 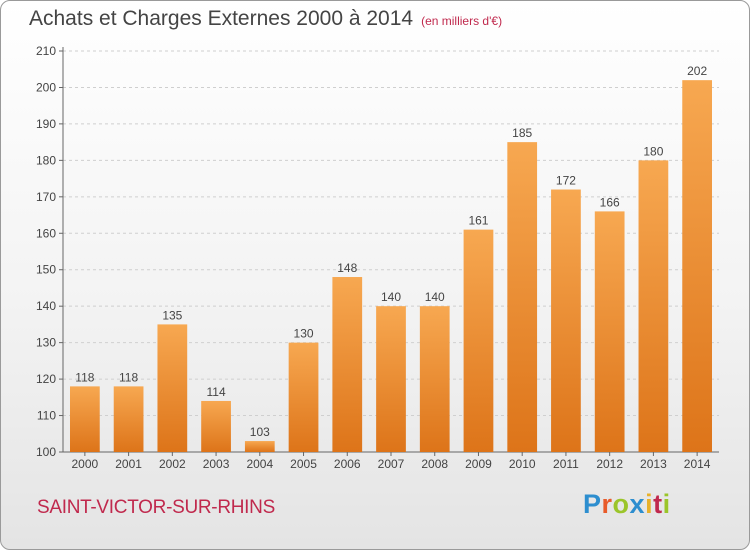 What do you see at coordinates (46, 270) in the screenshot?
I see `y-tick-label: 150` at bounding box center [46, 270].